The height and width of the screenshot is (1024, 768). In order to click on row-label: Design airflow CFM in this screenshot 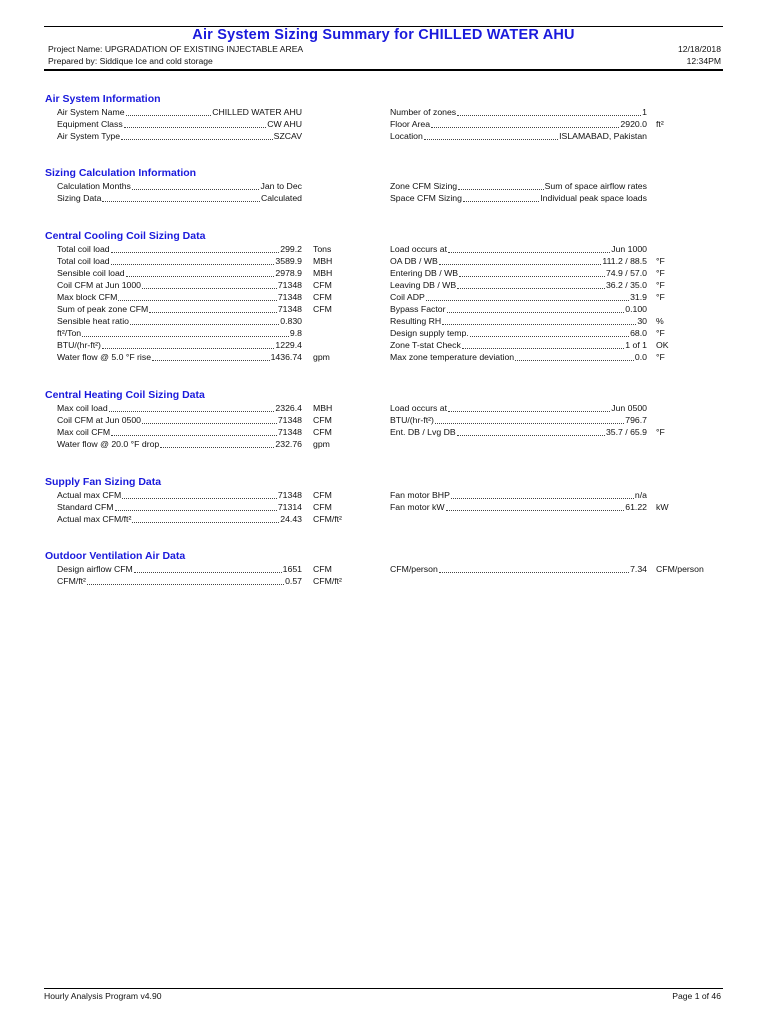, I will do `click(95, 569)`.